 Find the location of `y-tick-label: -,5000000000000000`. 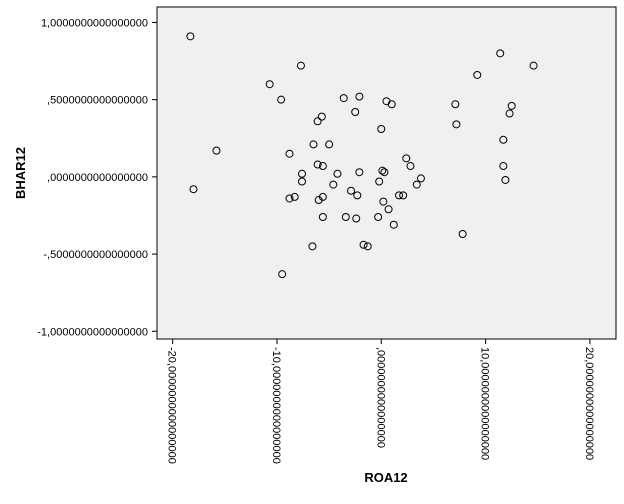

y-tick-label: -,5000000000000000 is located at coordinates (95, 255).